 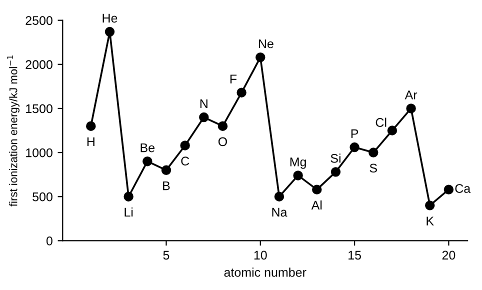 What do you see at coordinates (373, 168) in the screenshot?
I see `annotation: S` at bounding box center [373, 168].